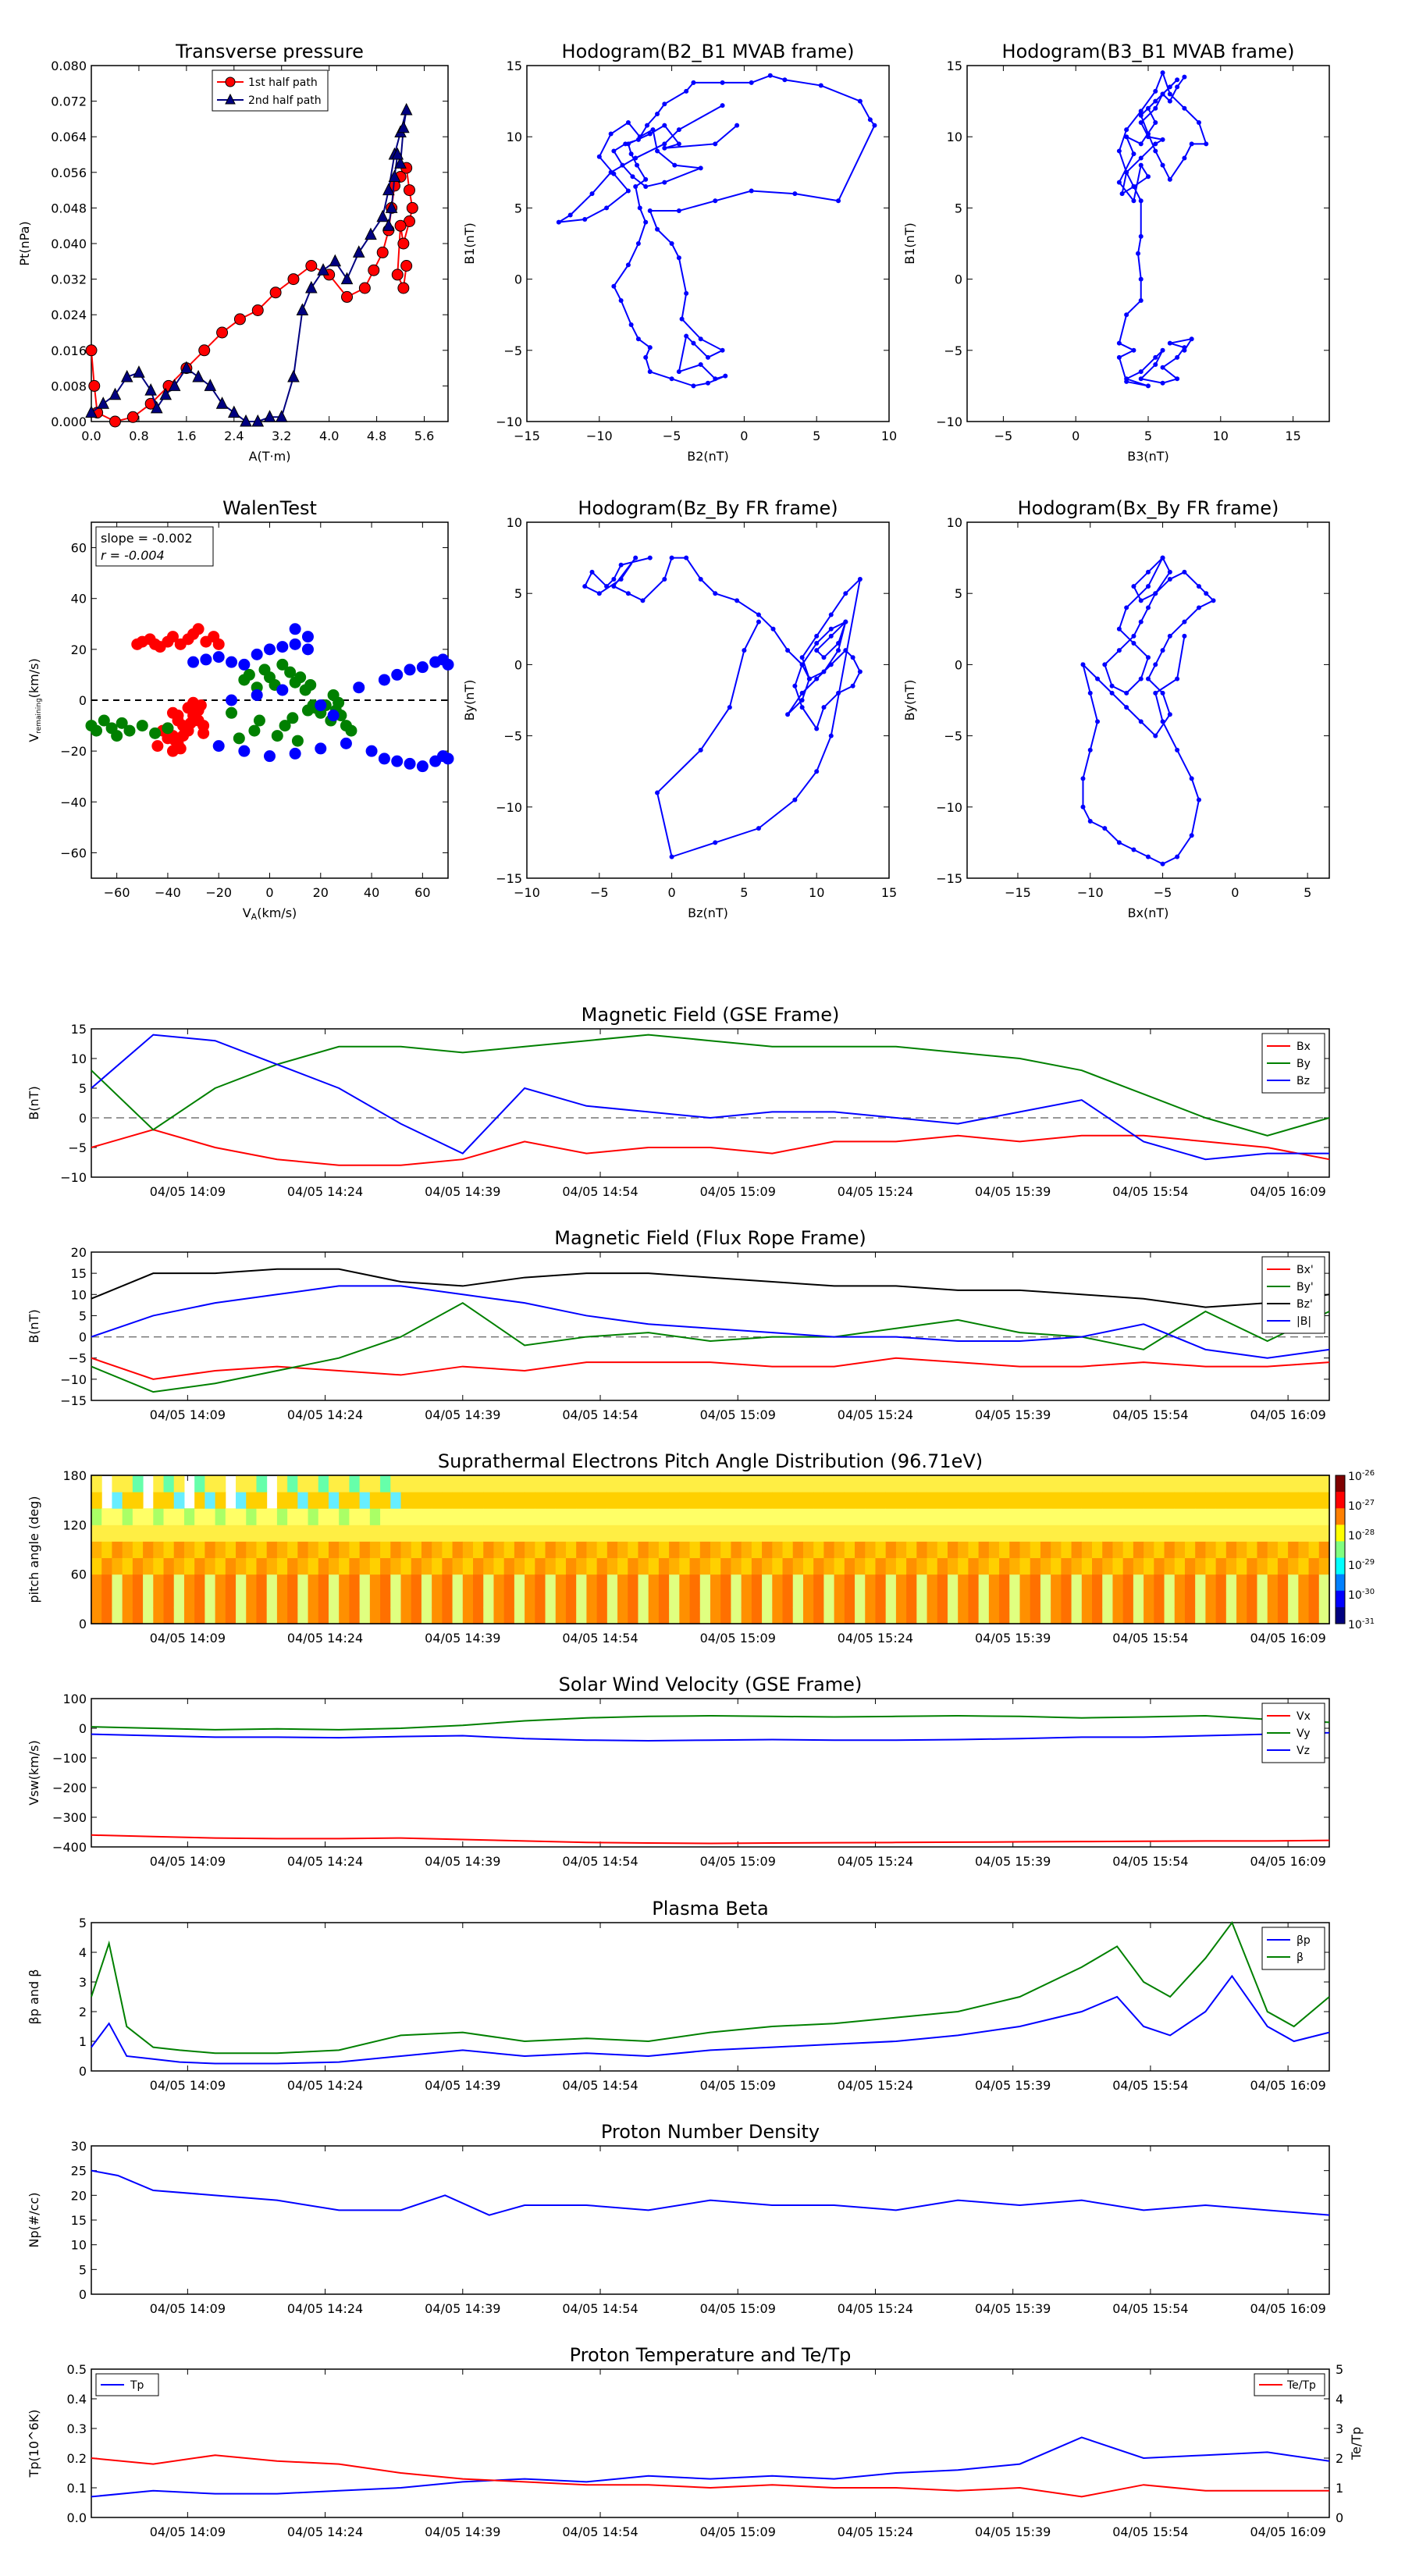 The height and width of the screenshot is (2576, 1405). I want to click on tp-ylabel: Pt(nPa), so click(25, 243).